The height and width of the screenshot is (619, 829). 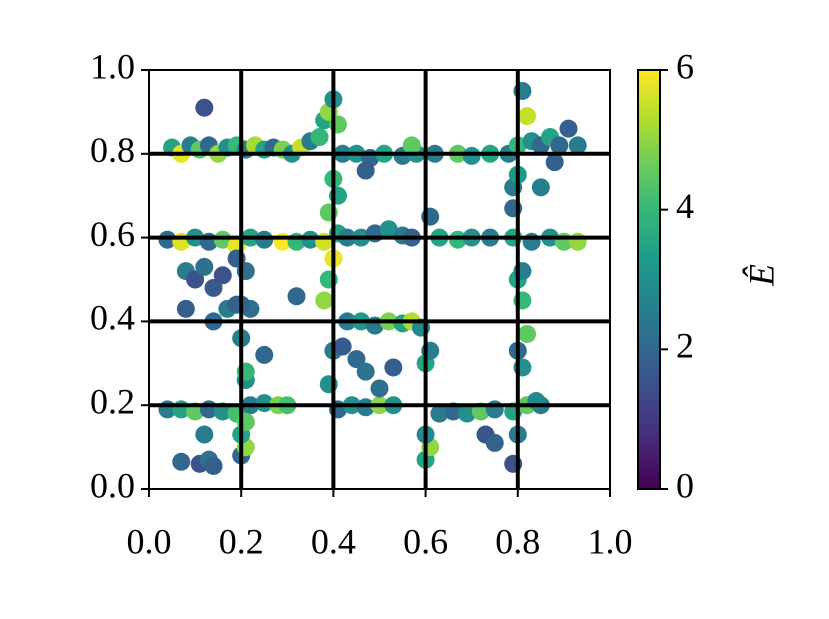 I want to click on colorbar-tick-label: 2, so click(x=685, y=346).